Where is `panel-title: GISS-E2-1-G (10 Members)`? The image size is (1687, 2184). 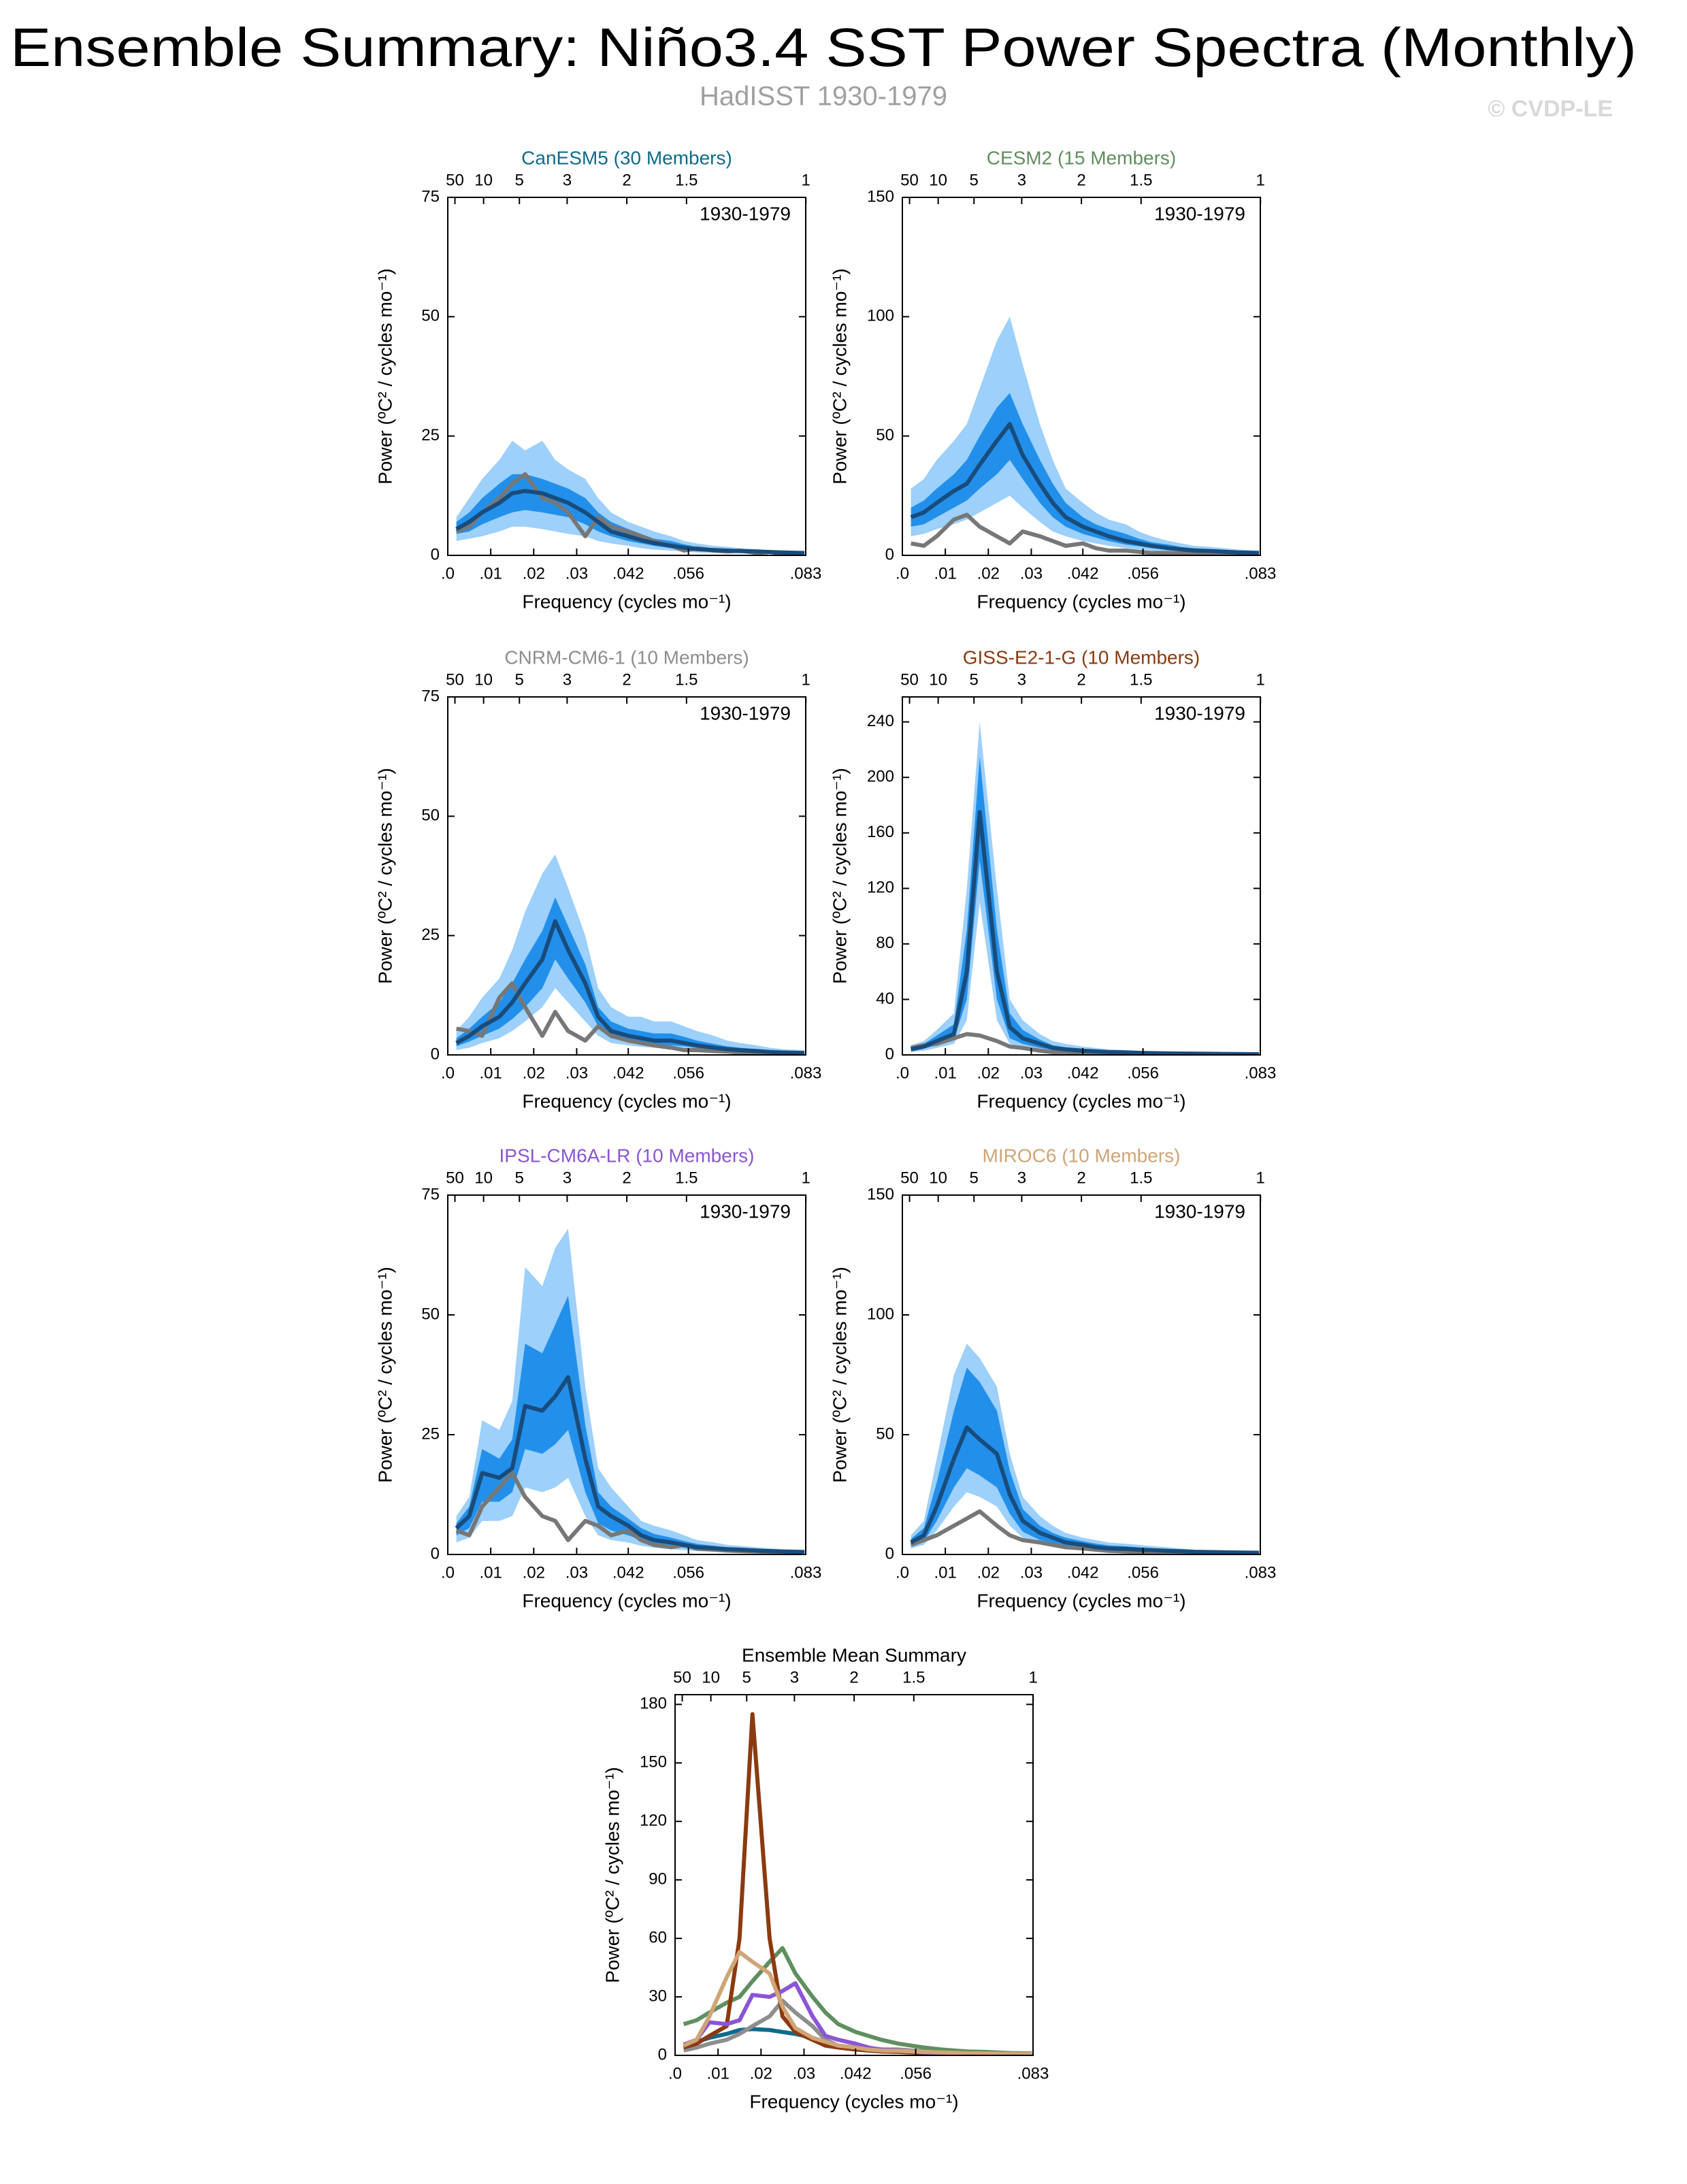
panel-title: GISS-E2-1-G (10 Members) is located at coordinates (1082, 657).